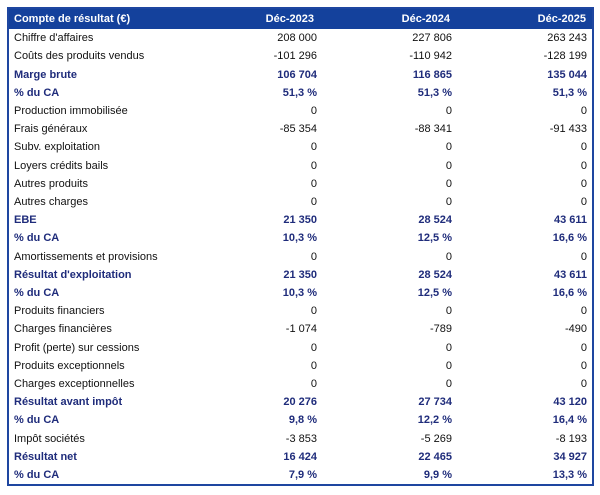  I want to click on table-row: Autres charges 0 0 0, so click(300, 202).